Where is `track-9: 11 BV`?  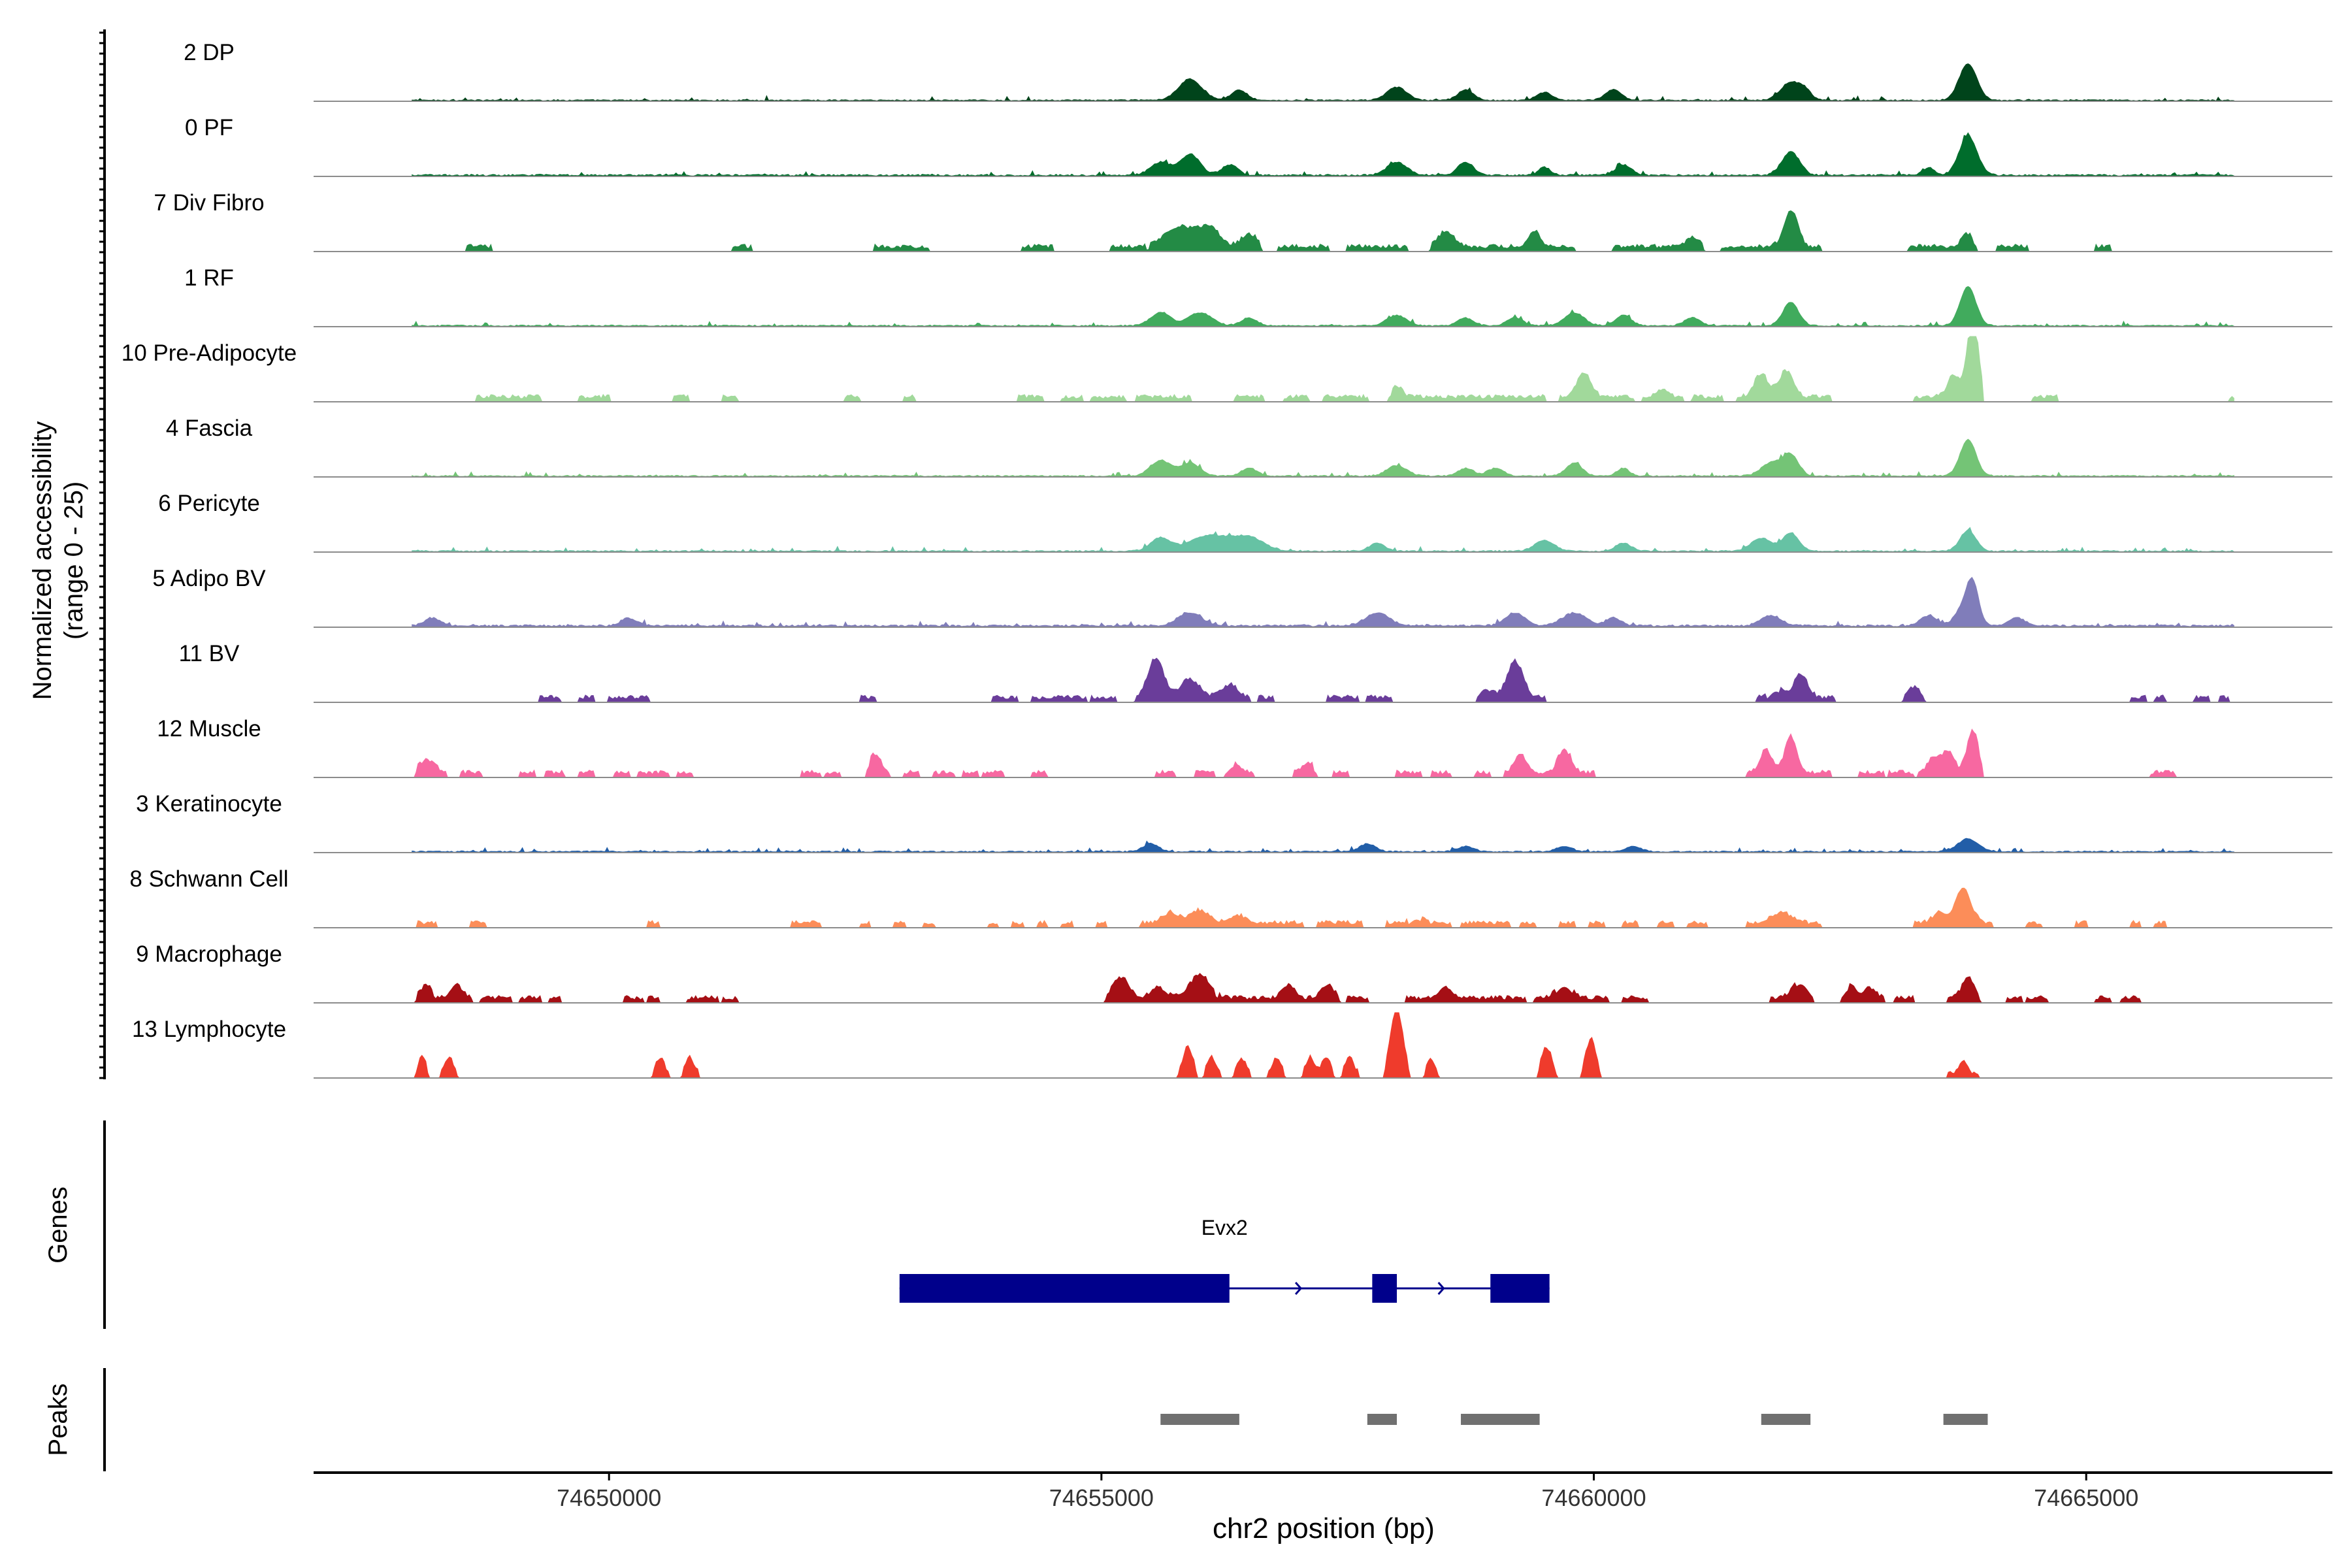
track-9: 11 BV is located at coordinates (1255, 672).